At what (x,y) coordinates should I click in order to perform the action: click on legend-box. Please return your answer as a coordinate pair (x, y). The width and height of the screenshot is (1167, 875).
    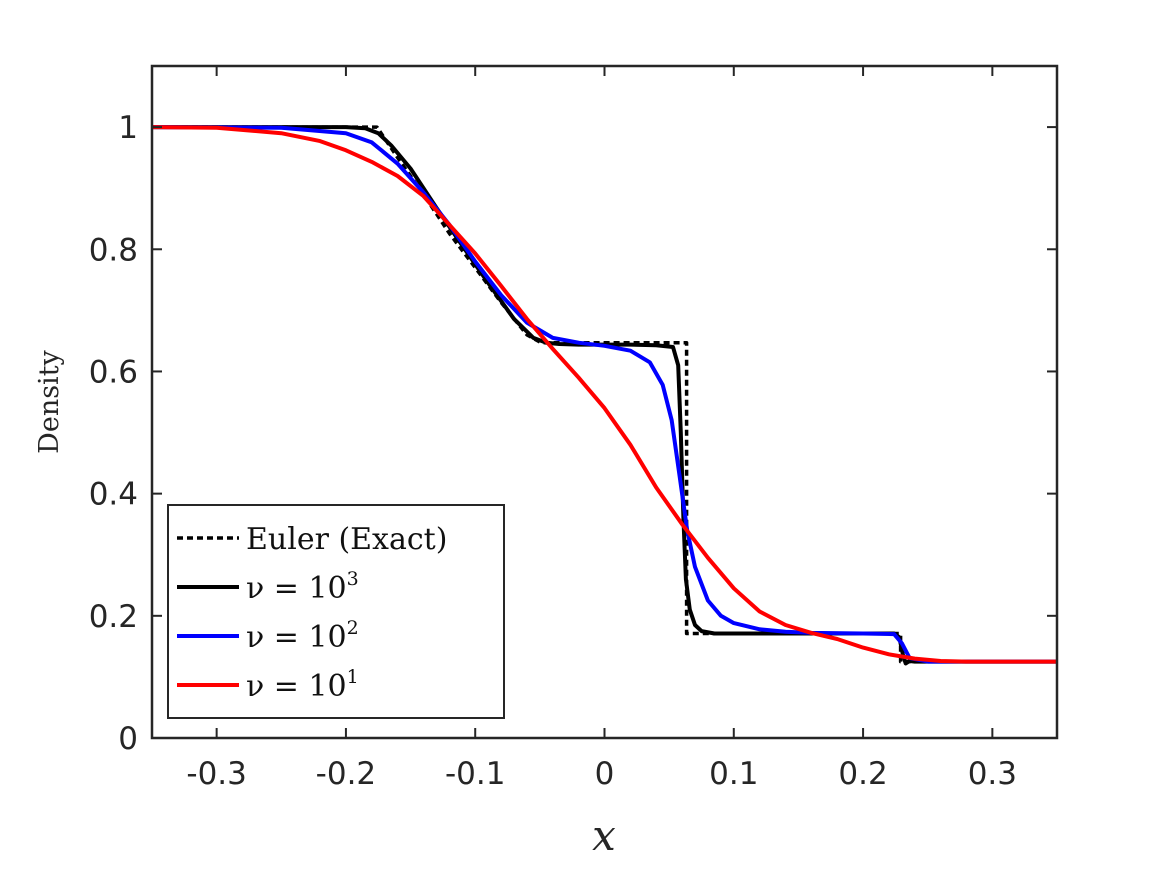
    Looking at the image, I should click on (336, 611).